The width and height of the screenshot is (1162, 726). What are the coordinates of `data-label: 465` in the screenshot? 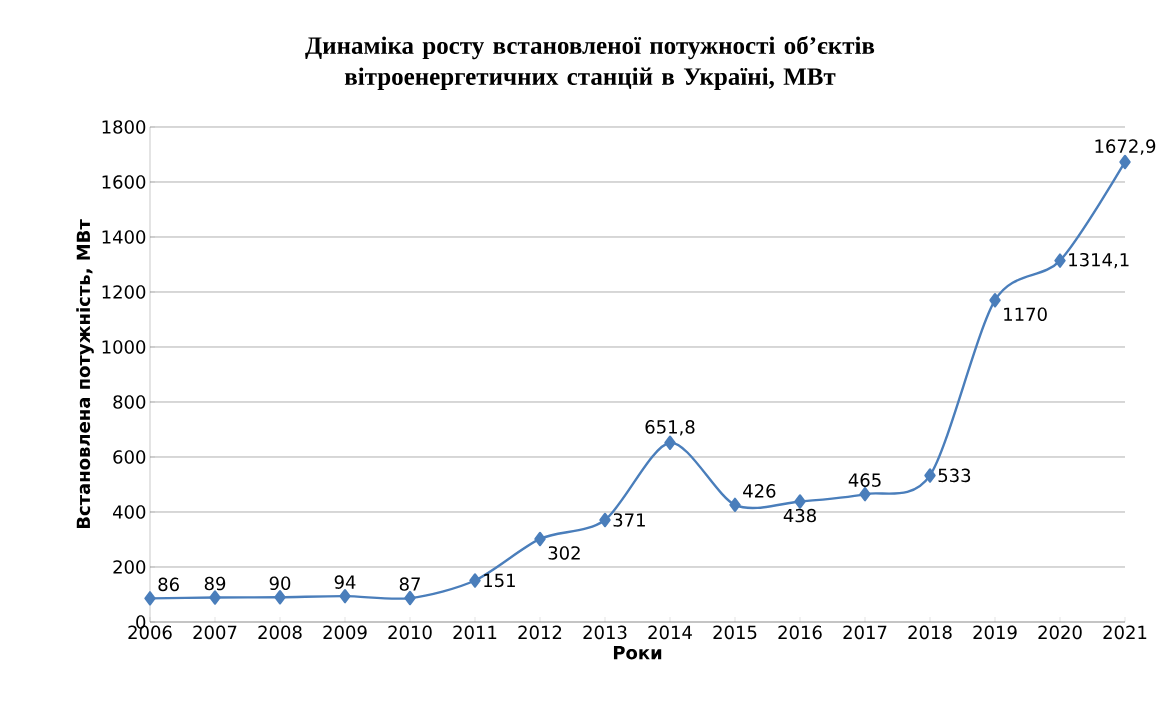 It's located at (864, 480).